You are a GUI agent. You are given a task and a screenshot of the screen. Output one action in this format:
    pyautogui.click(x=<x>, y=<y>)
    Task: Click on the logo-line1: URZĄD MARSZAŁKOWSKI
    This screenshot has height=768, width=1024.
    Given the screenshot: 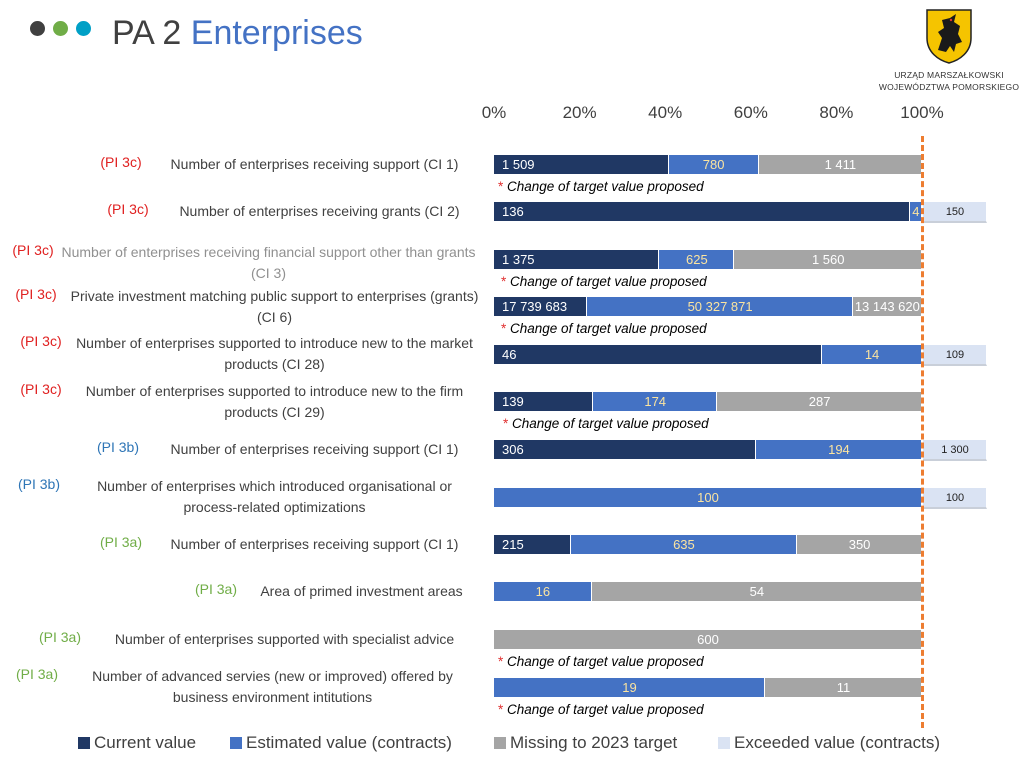 What is the action you would take?
    pyautogui.click(x=949, y=75)
    